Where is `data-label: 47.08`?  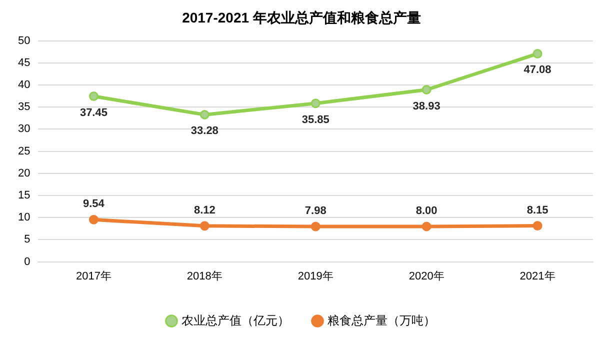
data-label: 47.08 is located at coordinates (538, 70).